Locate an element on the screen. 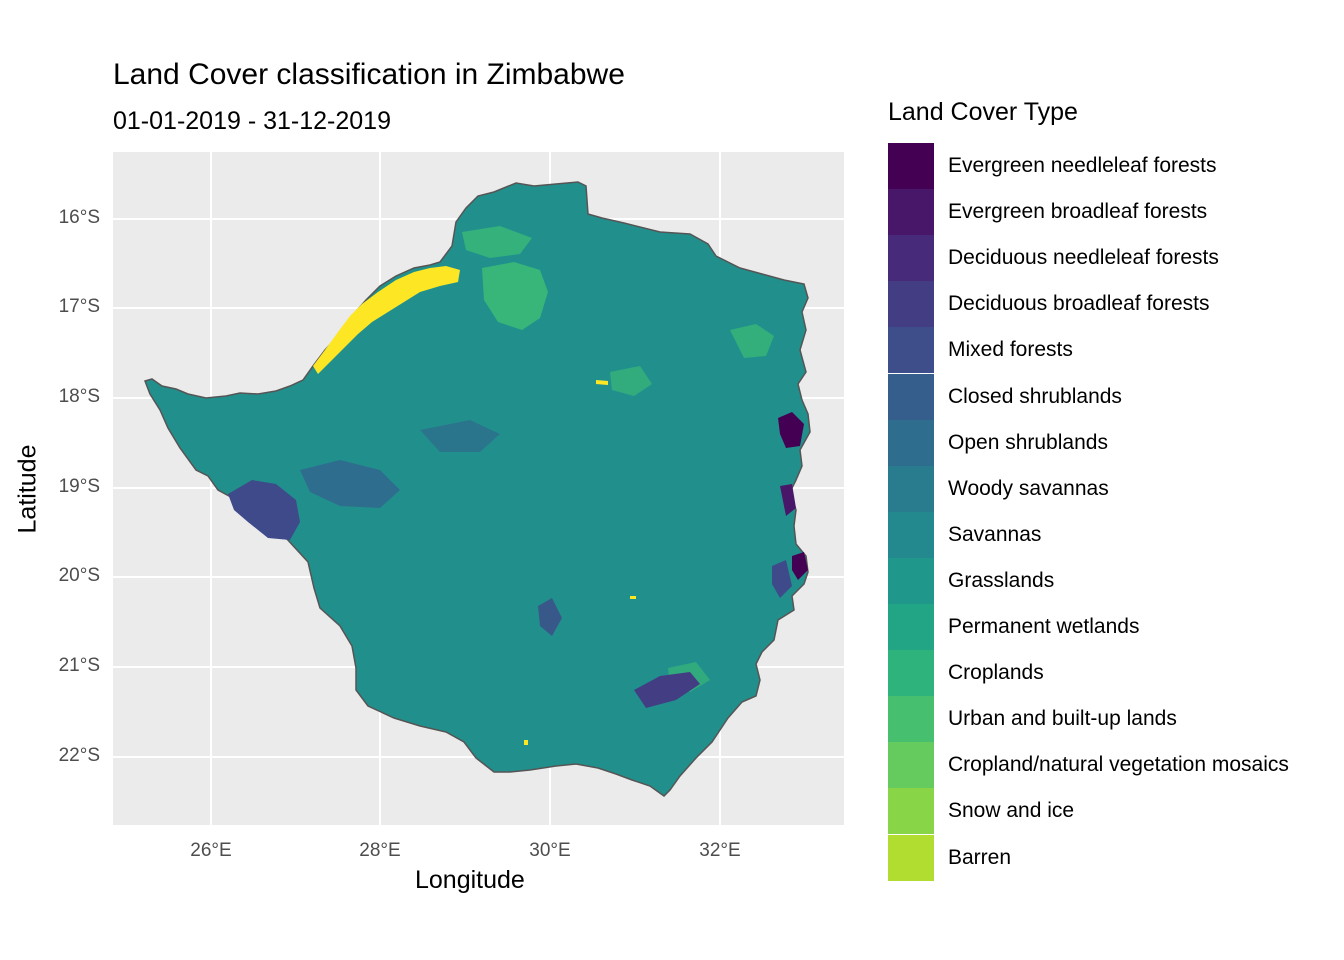  legend-item: Deciduous broadleaf forests is located at coordinates (1108, 304).